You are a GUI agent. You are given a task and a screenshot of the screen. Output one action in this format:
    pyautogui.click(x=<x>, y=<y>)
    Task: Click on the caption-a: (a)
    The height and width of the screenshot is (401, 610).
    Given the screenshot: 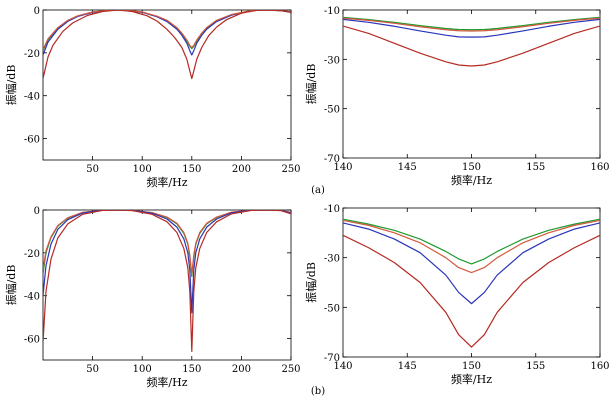 What is the action you would take?
    pyautogui.click(x=318, y=190)
    